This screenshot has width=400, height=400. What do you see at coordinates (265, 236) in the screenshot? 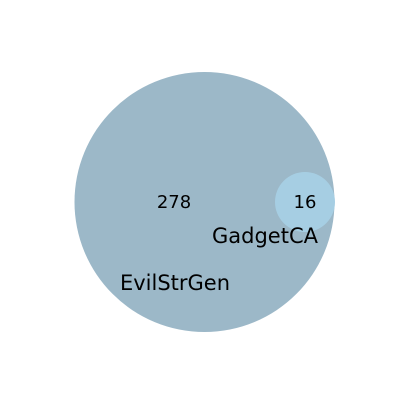
I see `gadgetca-set-label: GadgetCA` at bounding box center [265, 236].